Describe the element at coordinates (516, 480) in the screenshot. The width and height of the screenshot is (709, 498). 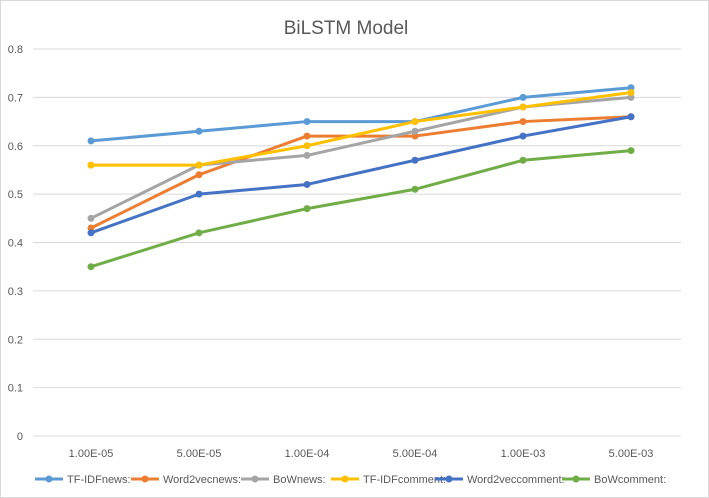
I see `legend-label: Word2veccomment:` at that location.